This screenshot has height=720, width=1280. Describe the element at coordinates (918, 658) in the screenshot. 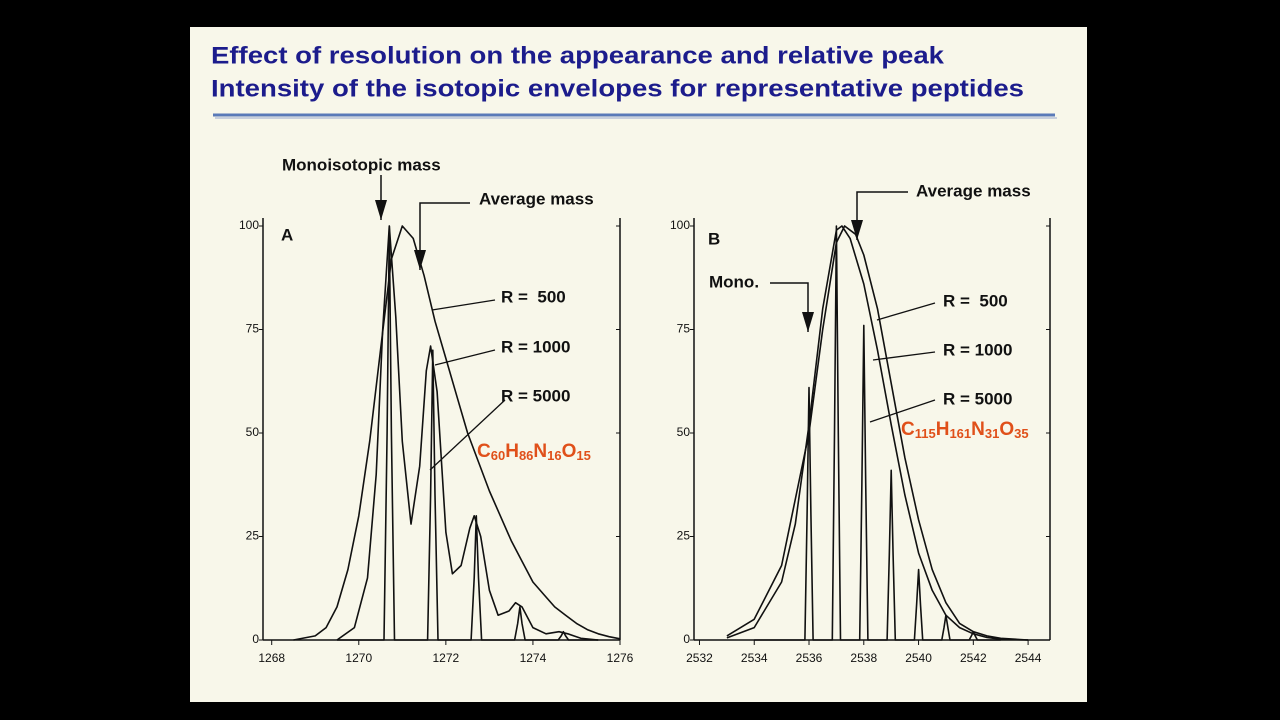

I see `x-tick-label: 2540` at that location.